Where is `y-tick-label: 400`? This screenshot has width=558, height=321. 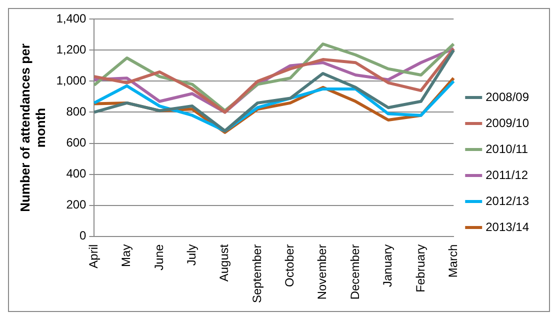
y-tick-label: 400 is located at coordinates (76, 173).